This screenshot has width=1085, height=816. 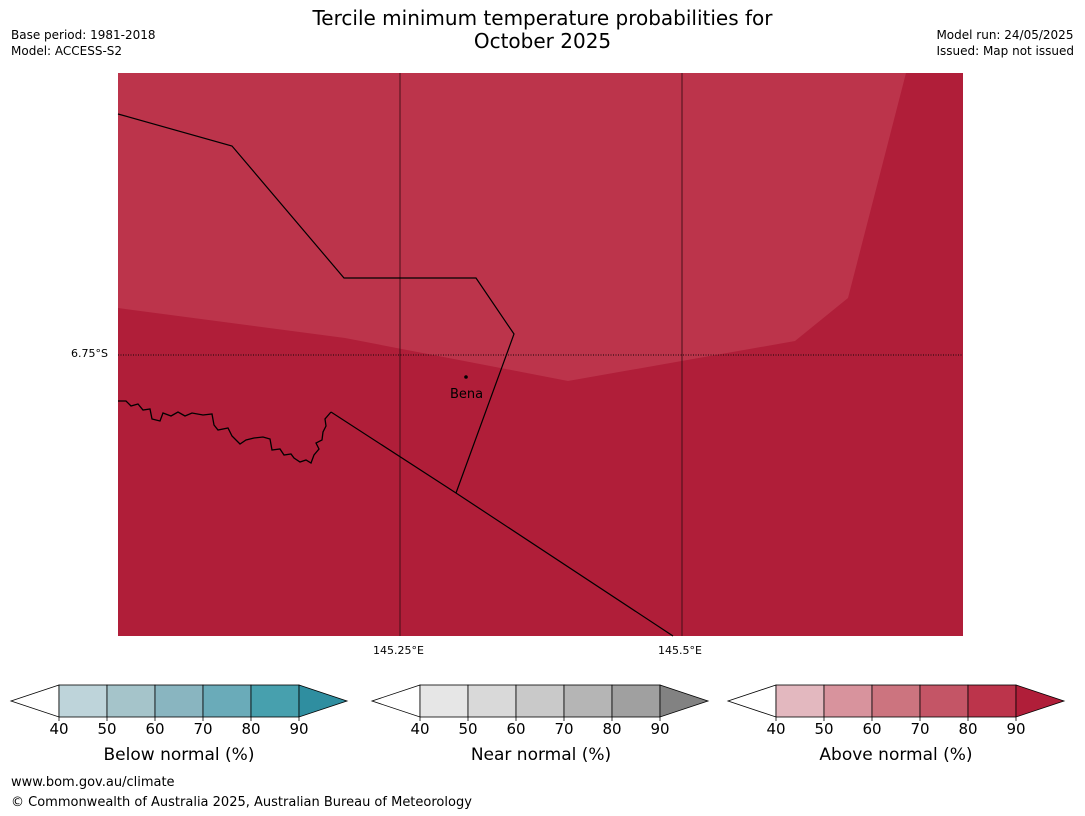 What do you see at coordinates (398, 650) in the screenshot?
I see `longitude-label: 145.25°E` at bounding box center [398, 650].